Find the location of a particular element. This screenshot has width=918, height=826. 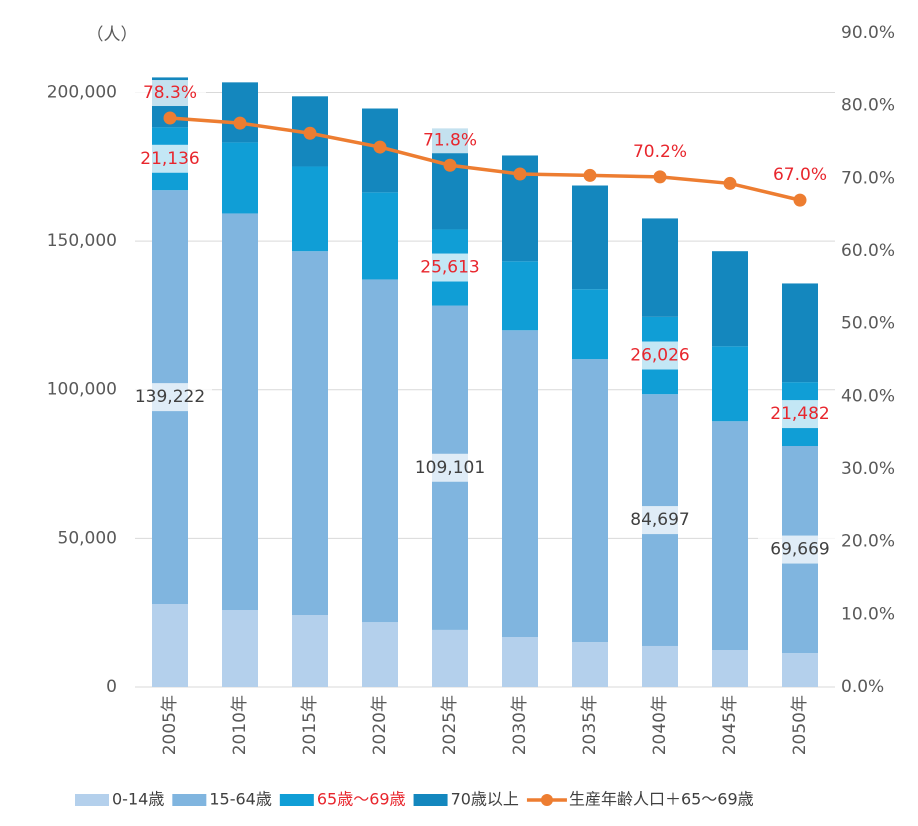

data-label: 70.2% is located at coordinates (660, 152).